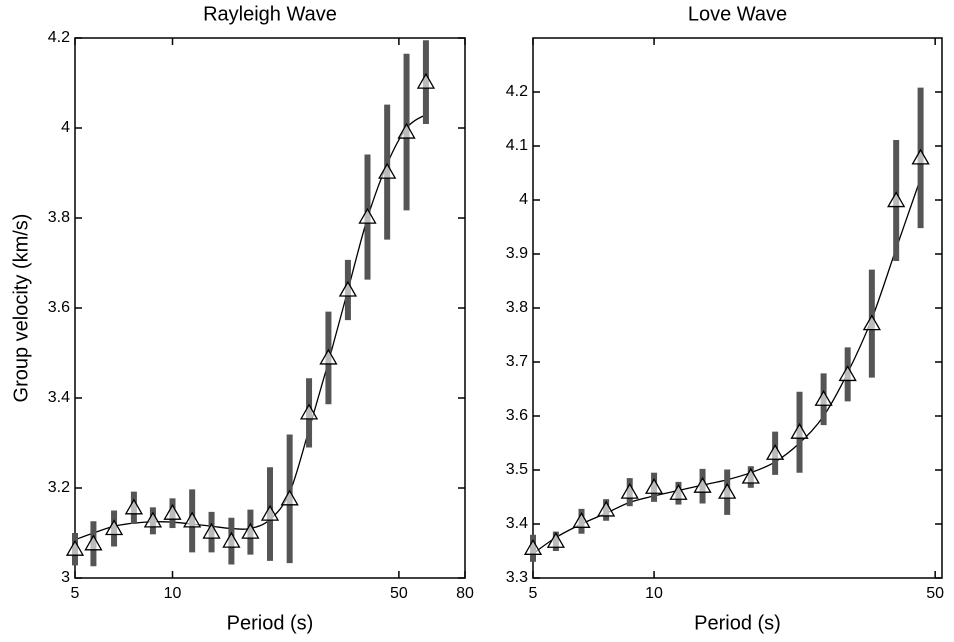  Describe the element at coordinates (737, 14) in the screenshot. I see `chart-title: Love Wave` at that location.